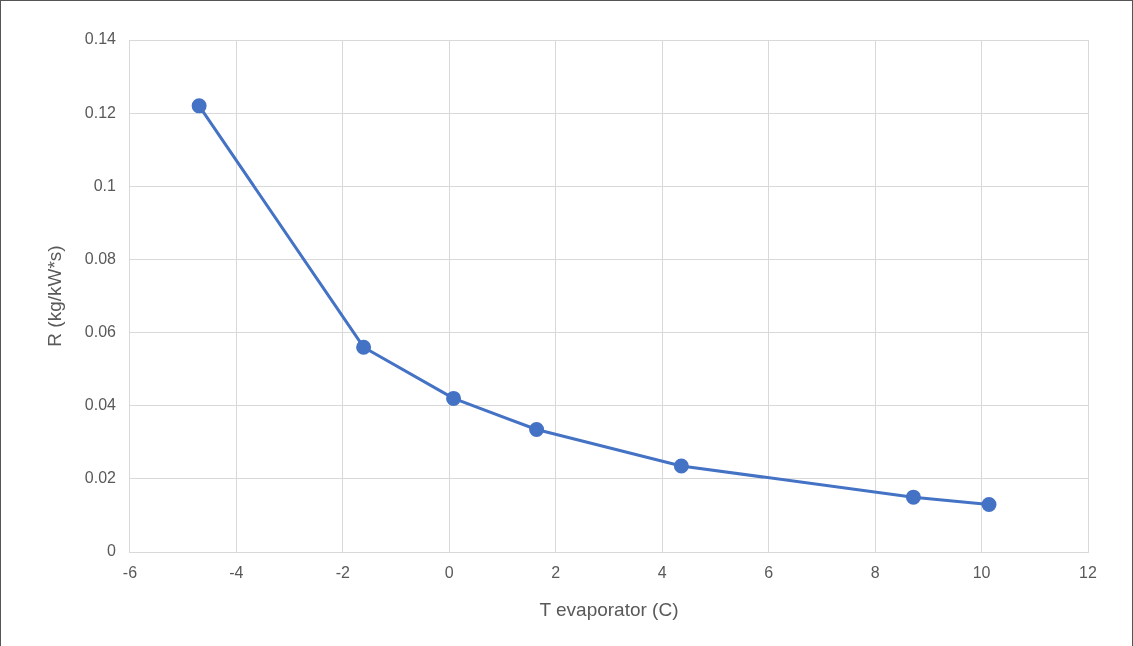 The width and height of the screenshot is (1133, 646). I want to click on y-tick-label: 0.06, so click(100, 331).